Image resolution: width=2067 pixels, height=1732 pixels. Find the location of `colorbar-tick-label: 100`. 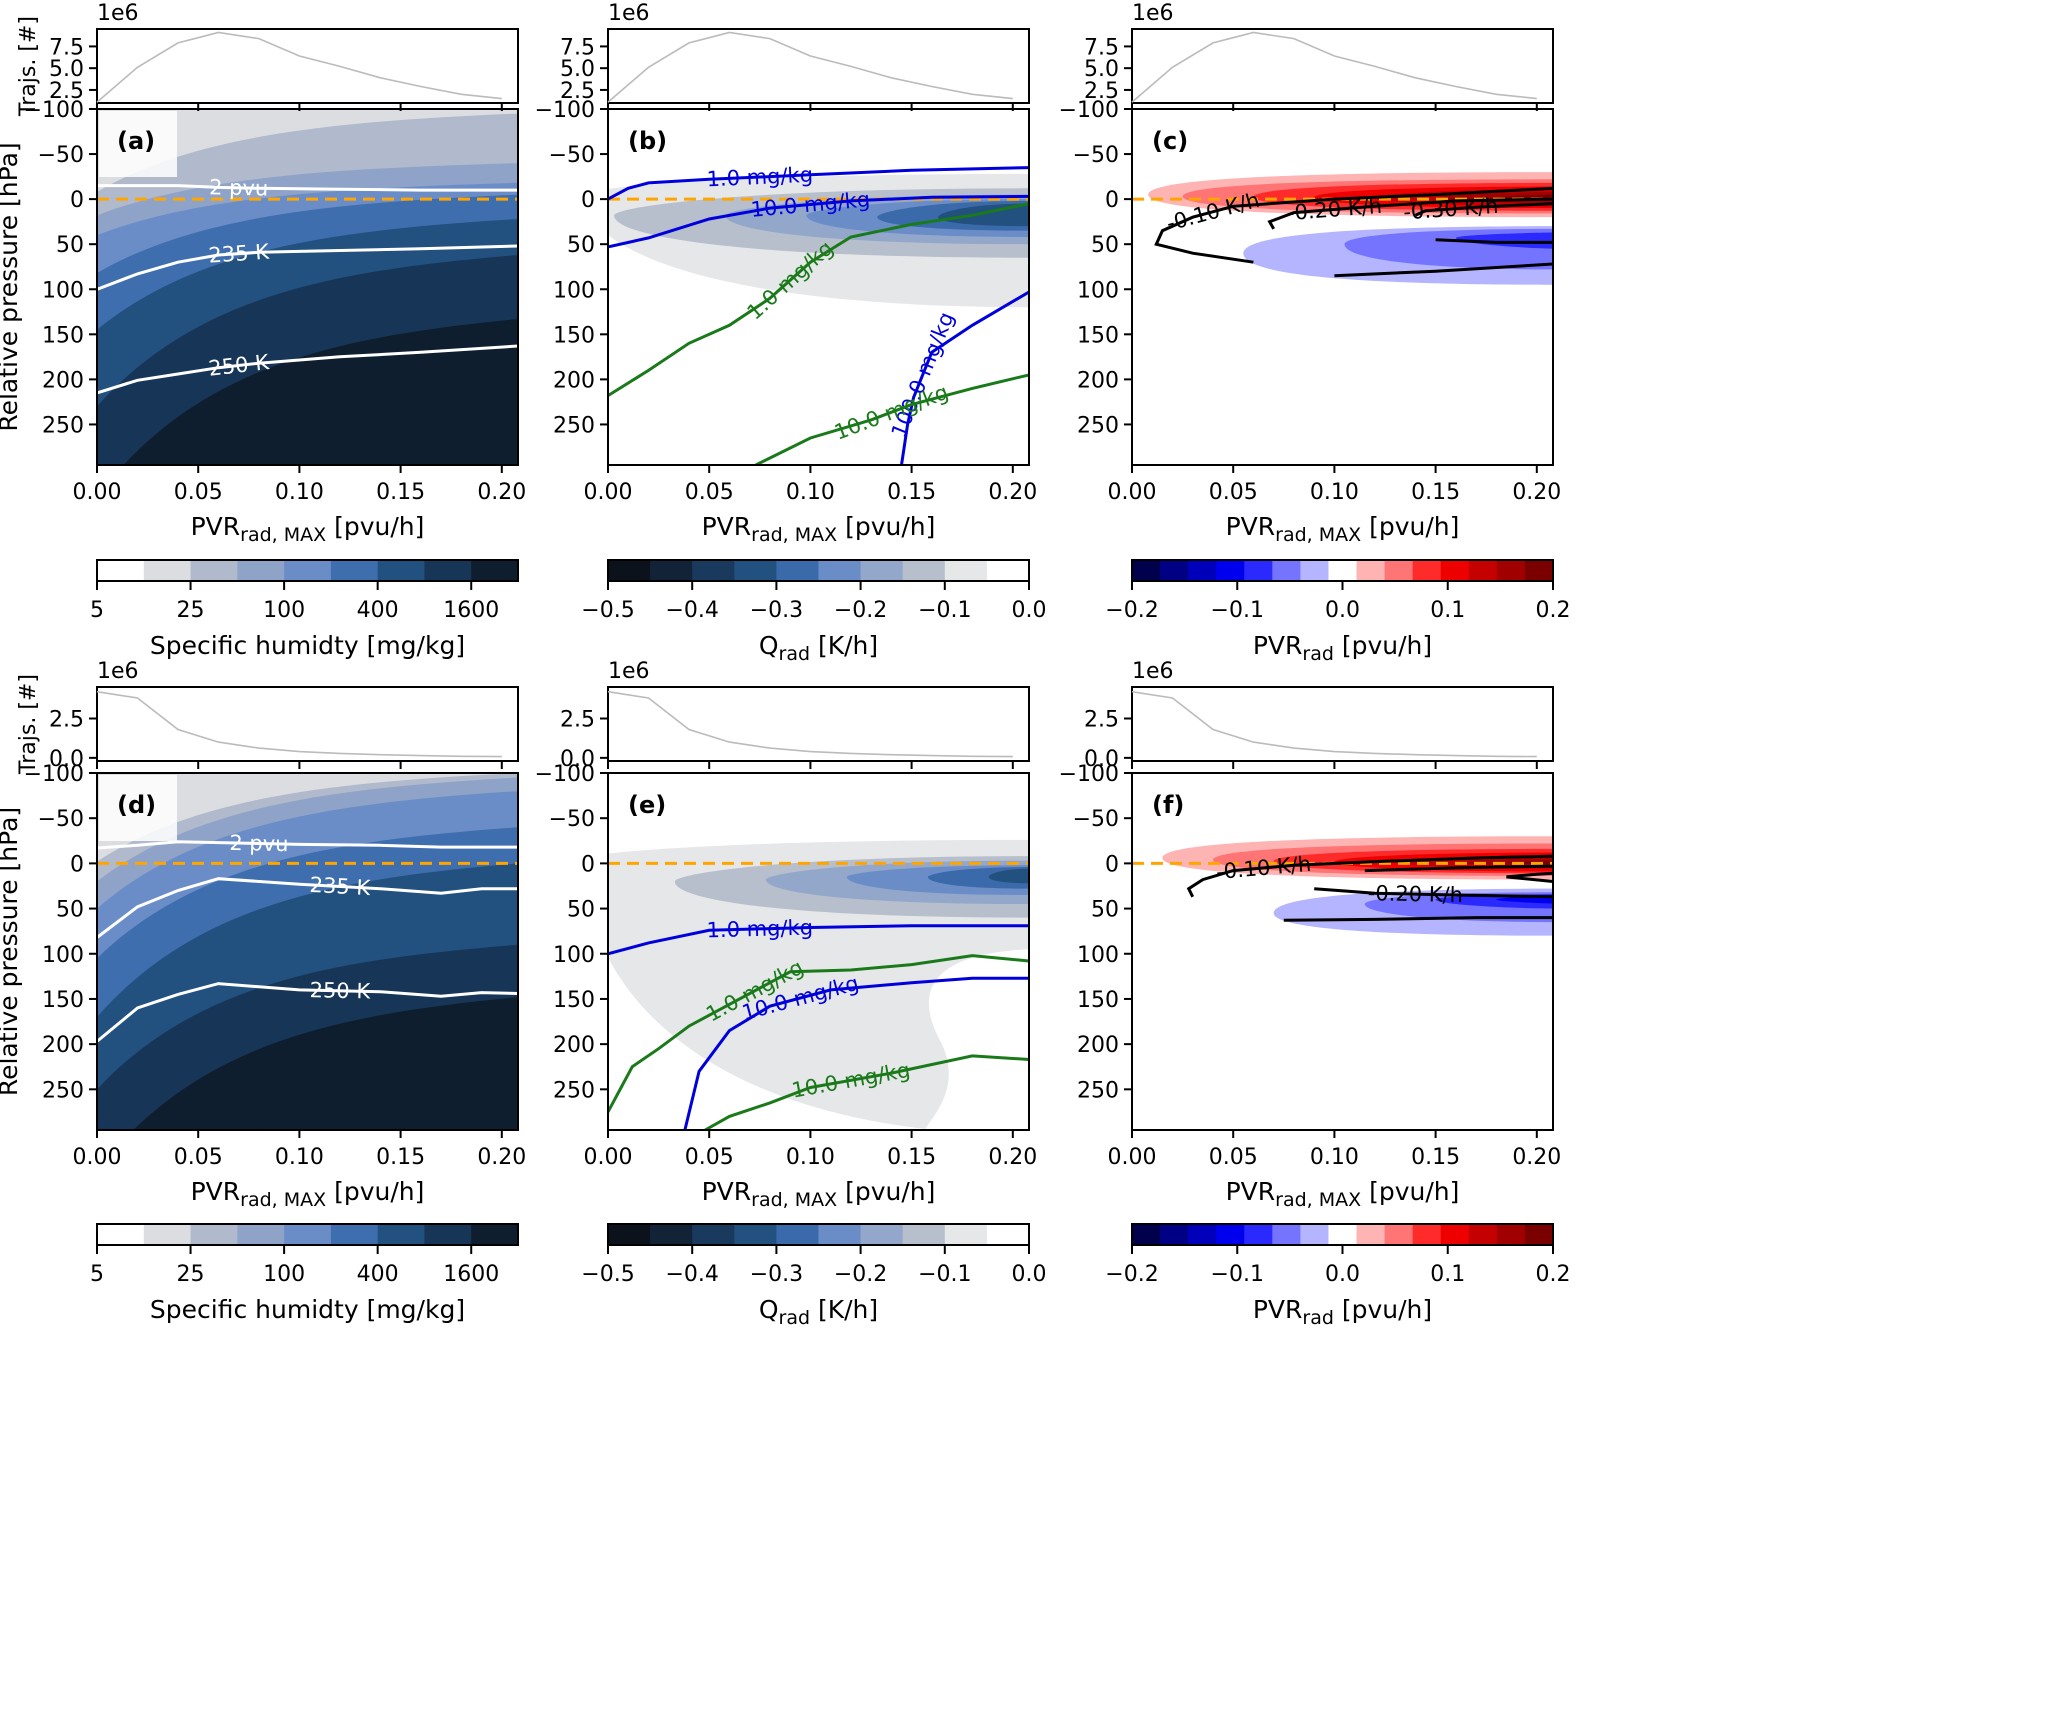

colorbar-tick-label: 100 is located at coordinates (284, 610).